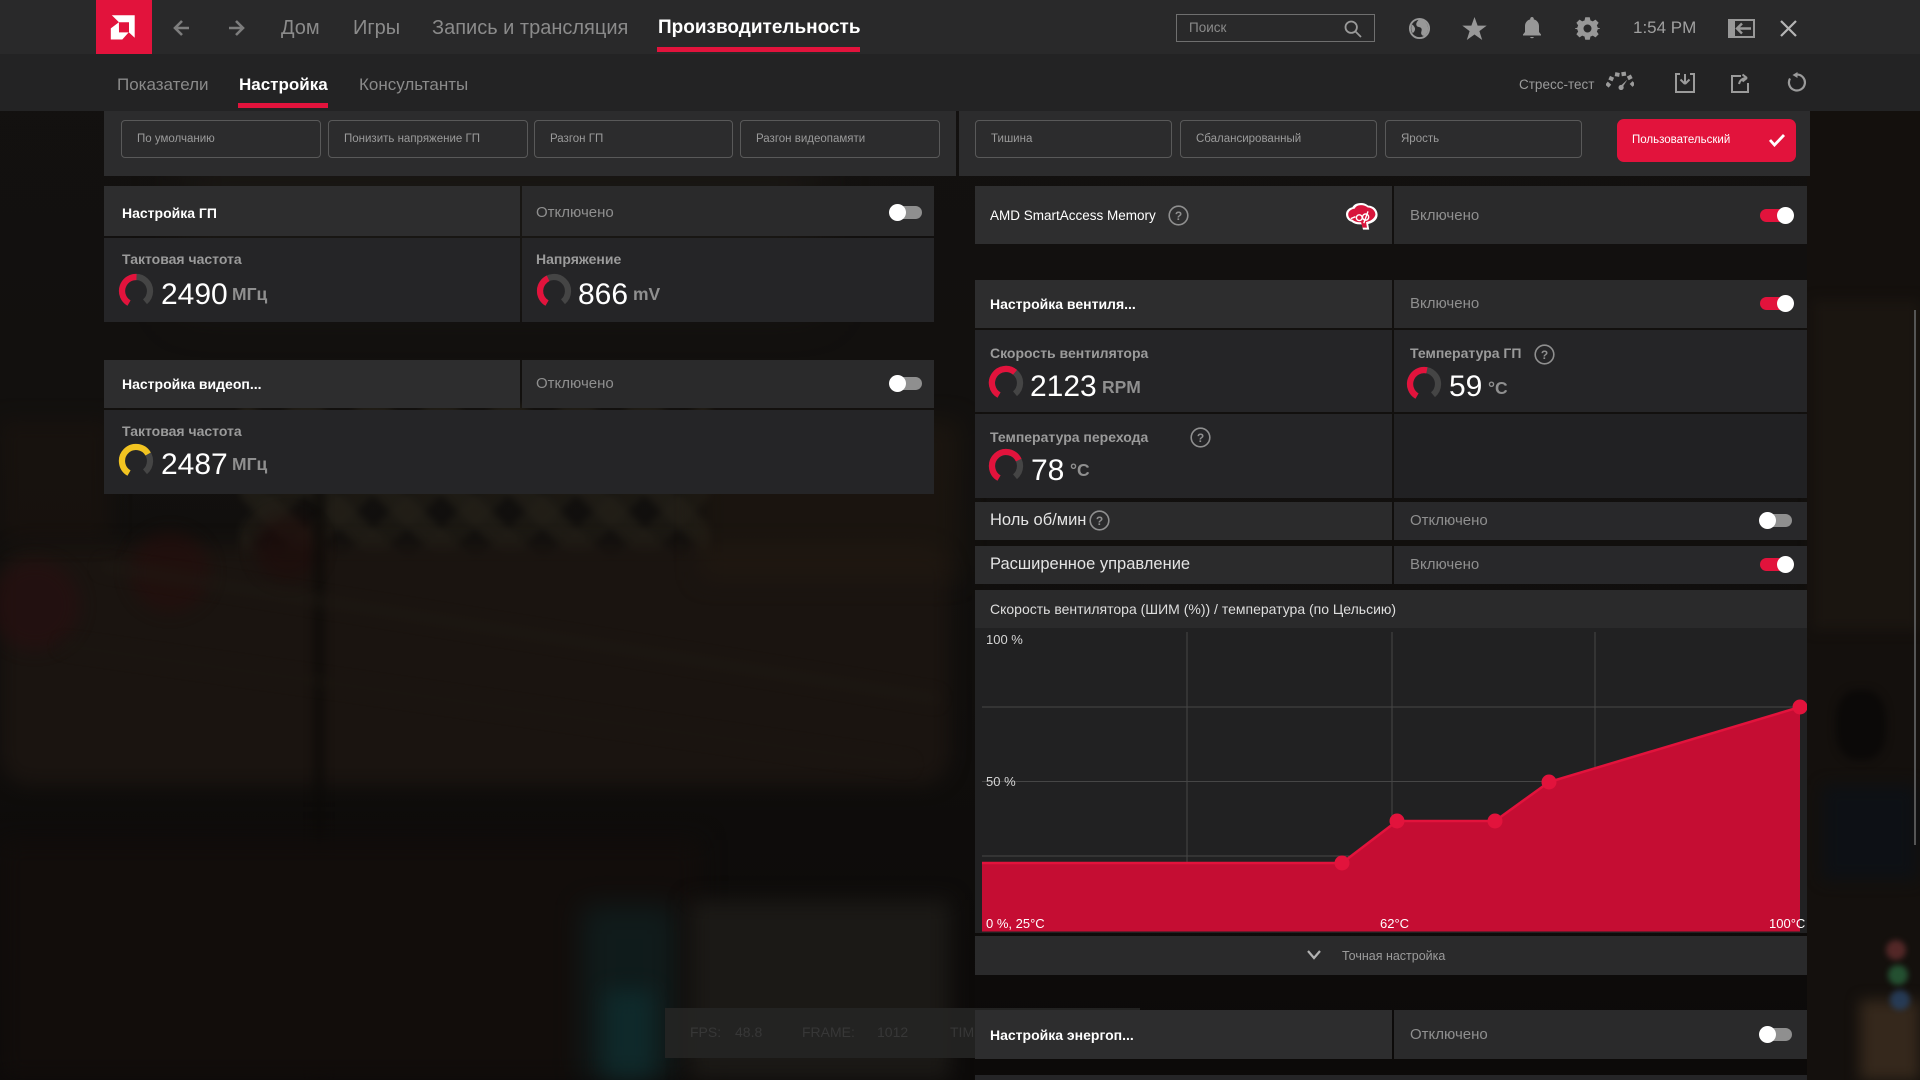  Describe the element at coordinates (1787, 923) in the screenshot. I see `svg-text: 100°C` at that location.